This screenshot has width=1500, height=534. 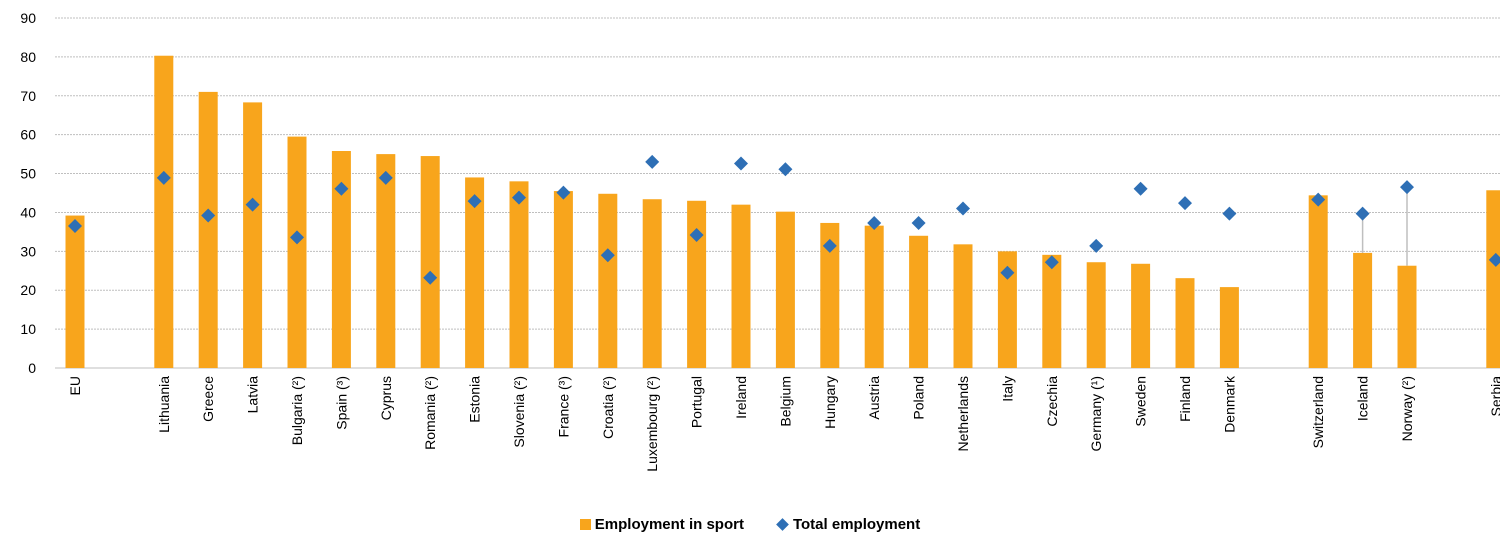 I want to click on bar-iceland, so click(x=1363, y=310).